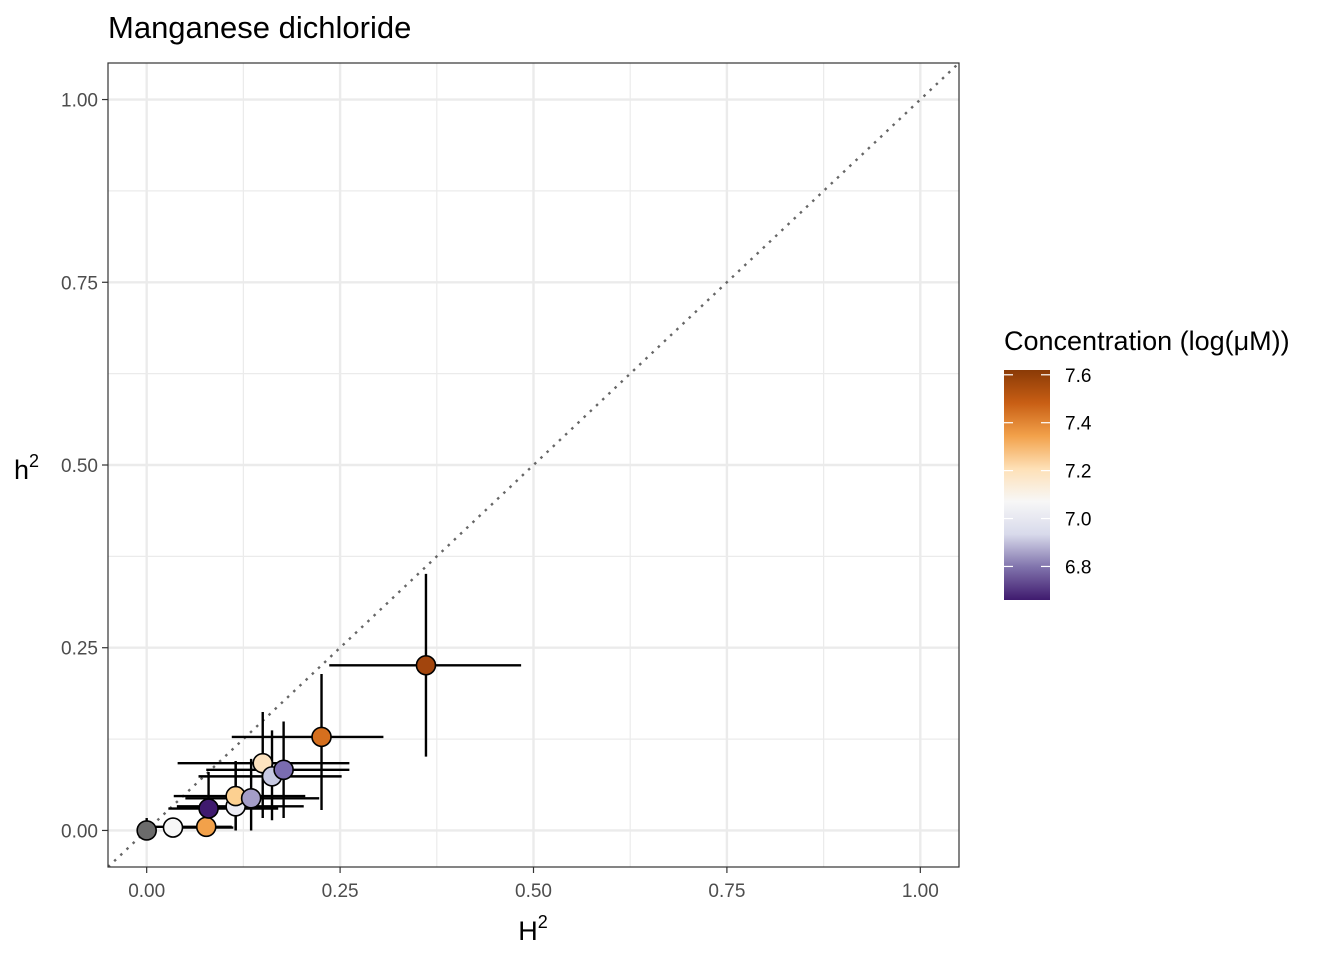  Describe the element at coordinates (340, 891) in the screenshot. I see `x-tick-label: 0.25` at that location.